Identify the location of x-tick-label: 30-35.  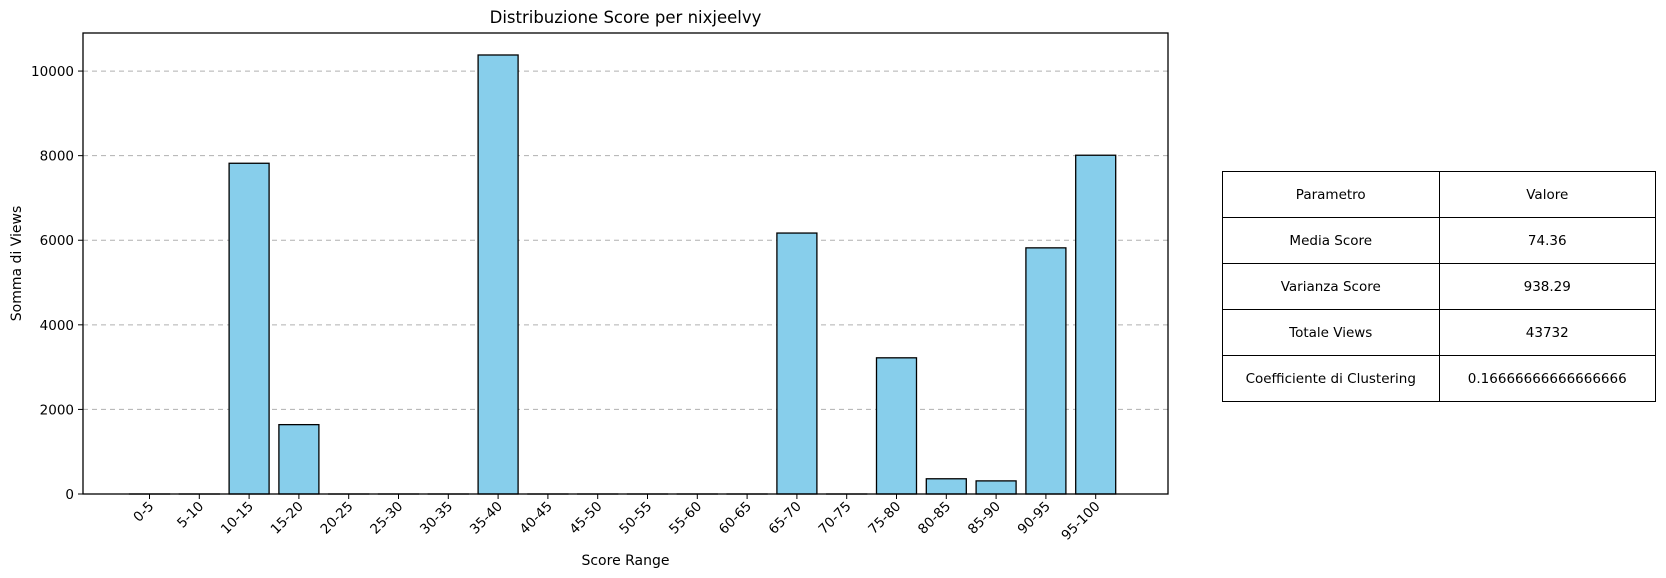
(436, 518).